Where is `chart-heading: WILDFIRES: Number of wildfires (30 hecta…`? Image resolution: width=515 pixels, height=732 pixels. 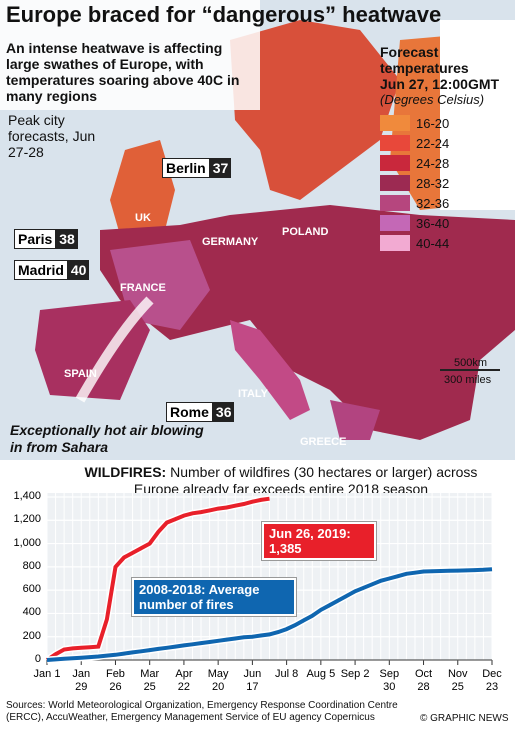 chart-heading: WILDFIRES: Number of wildfires (30 hecta… is located at coordinates (281, 481).